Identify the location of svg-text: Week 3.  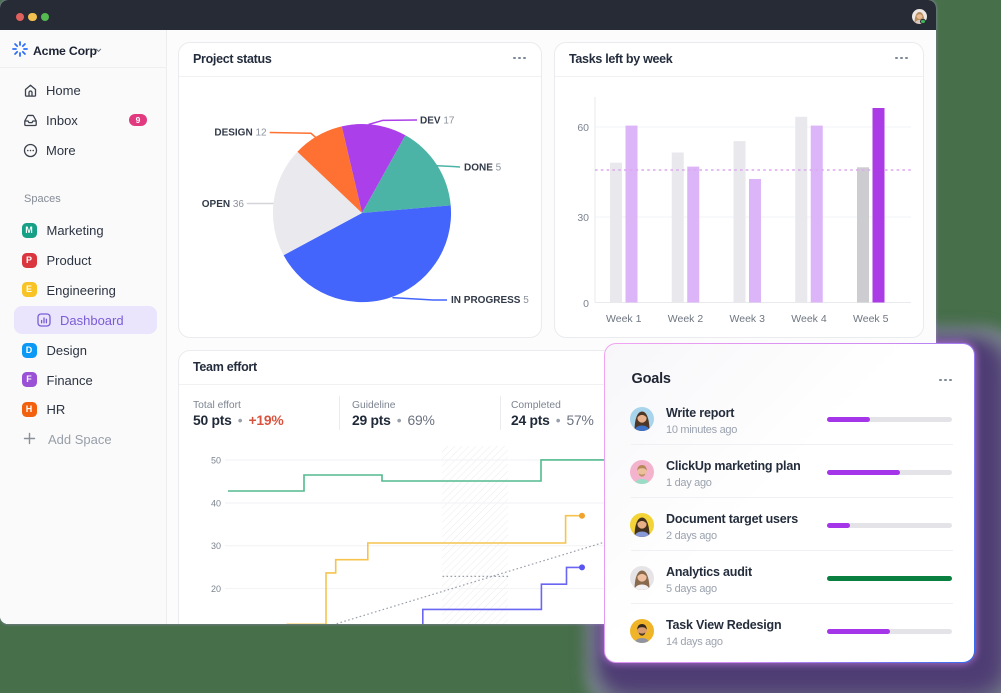
(748, 319).